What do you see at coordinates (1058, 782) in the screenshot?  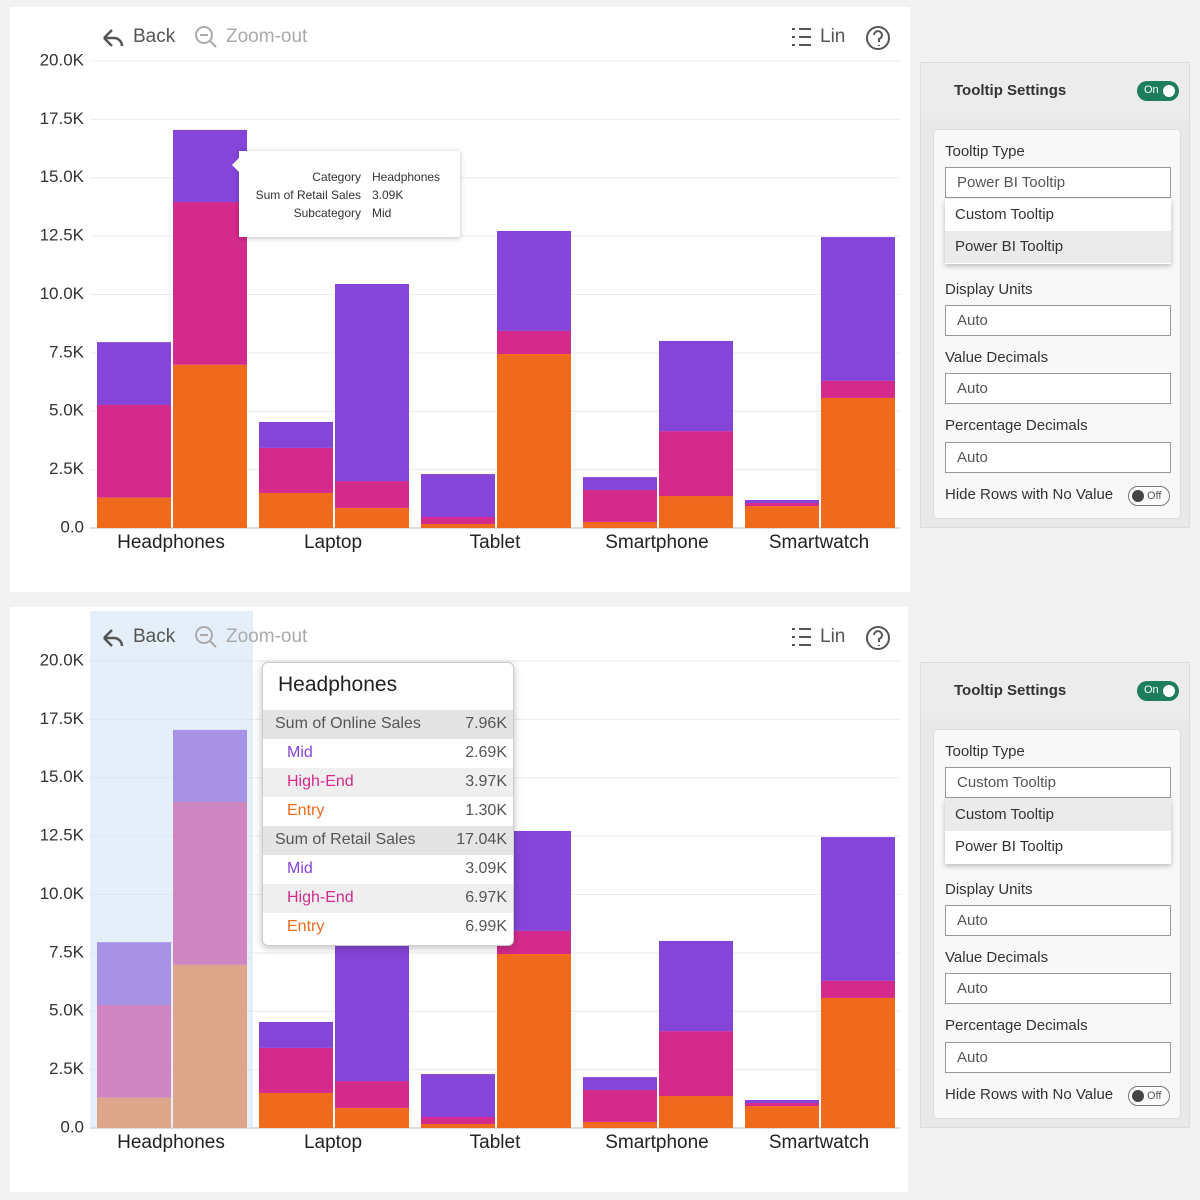 I see `dropdown: Custom Tooltip` at bounding box center [1058, 782].